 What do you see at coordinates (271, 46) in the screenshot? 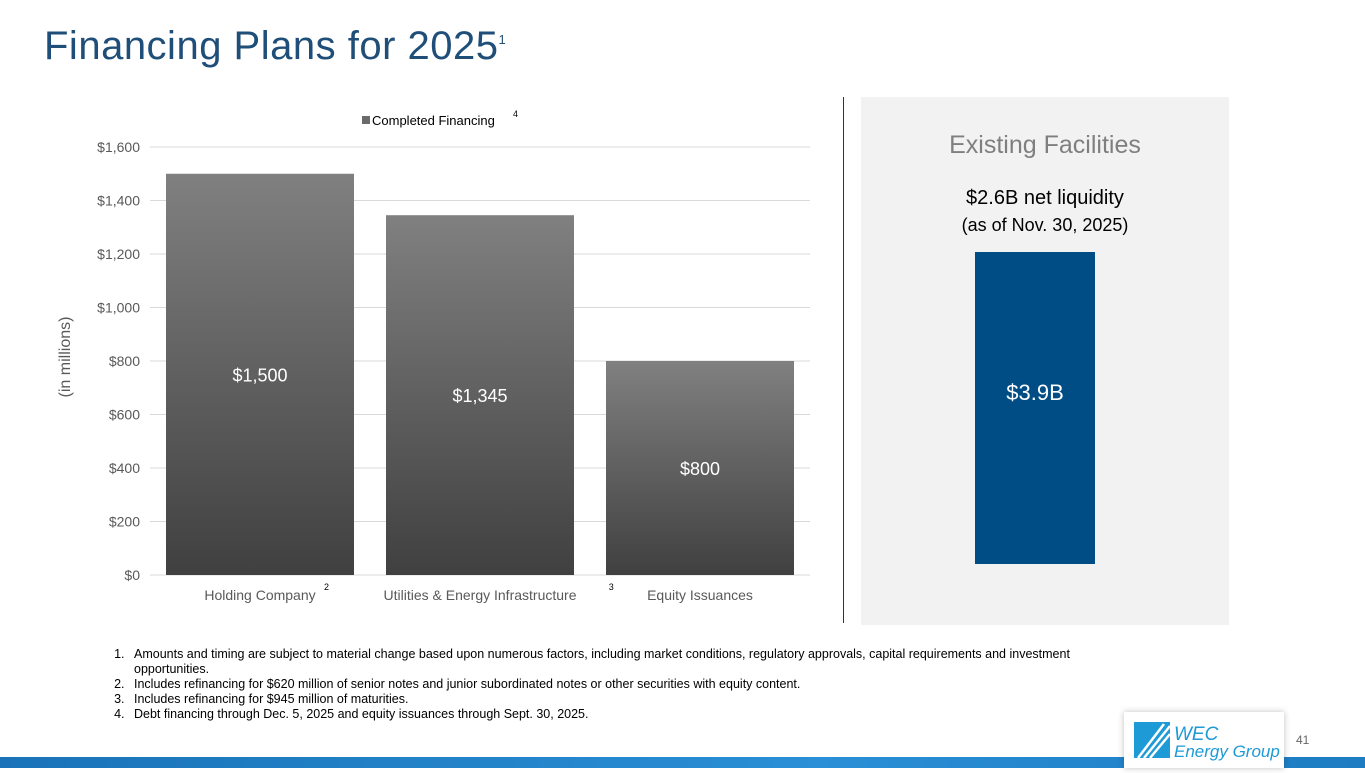
I see `title-text: Financing Plans for 2025` at bounding box center [271, 46].